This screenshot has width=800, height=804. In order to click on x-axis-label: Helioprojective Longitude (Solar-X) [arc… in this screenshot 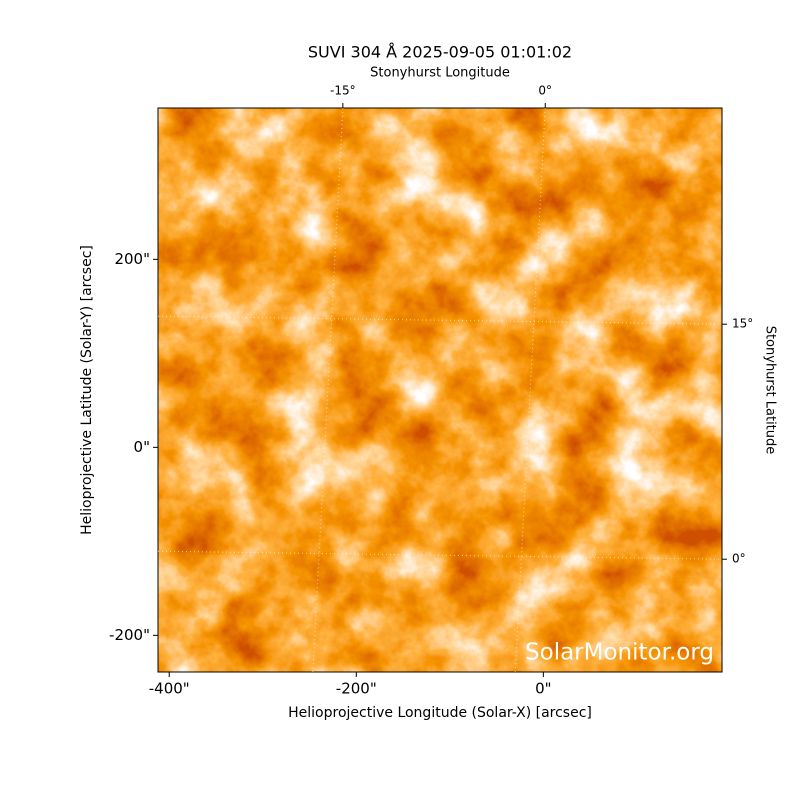, I will do `click(440, 713)`.